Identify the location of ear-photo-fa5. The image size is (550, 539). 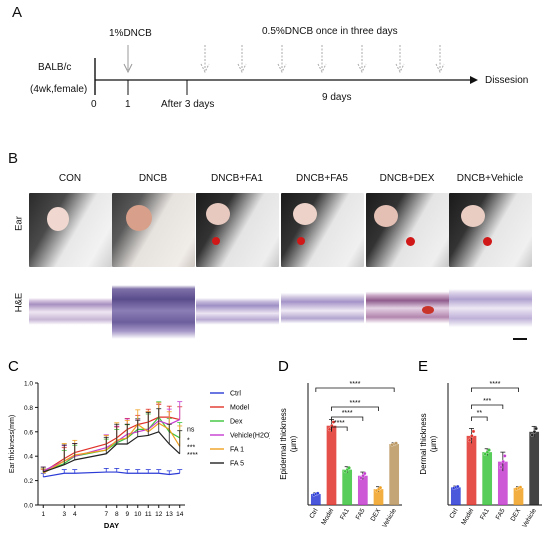
(322, 230).